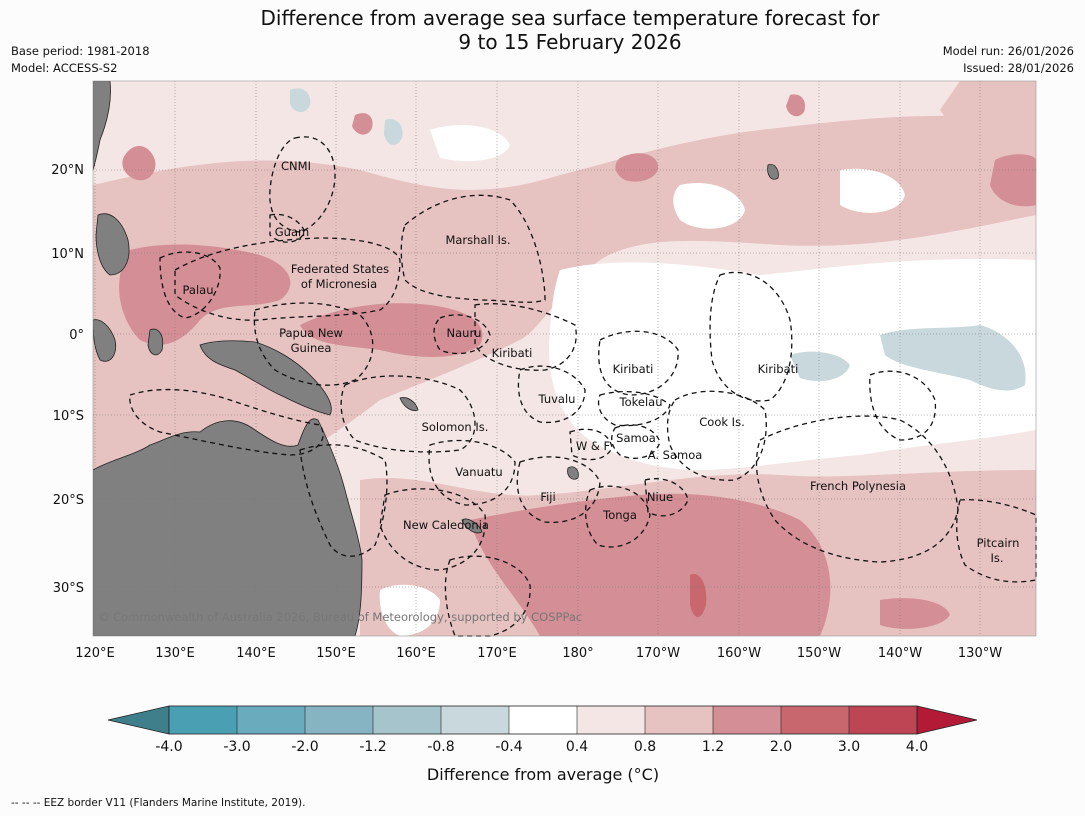 This screenshot has height=816, width=1085. What do you see at coordinates (372, 747) in the screenshot?
I see `colorbar-tick: -1.2` at bounding box center [372, 747].